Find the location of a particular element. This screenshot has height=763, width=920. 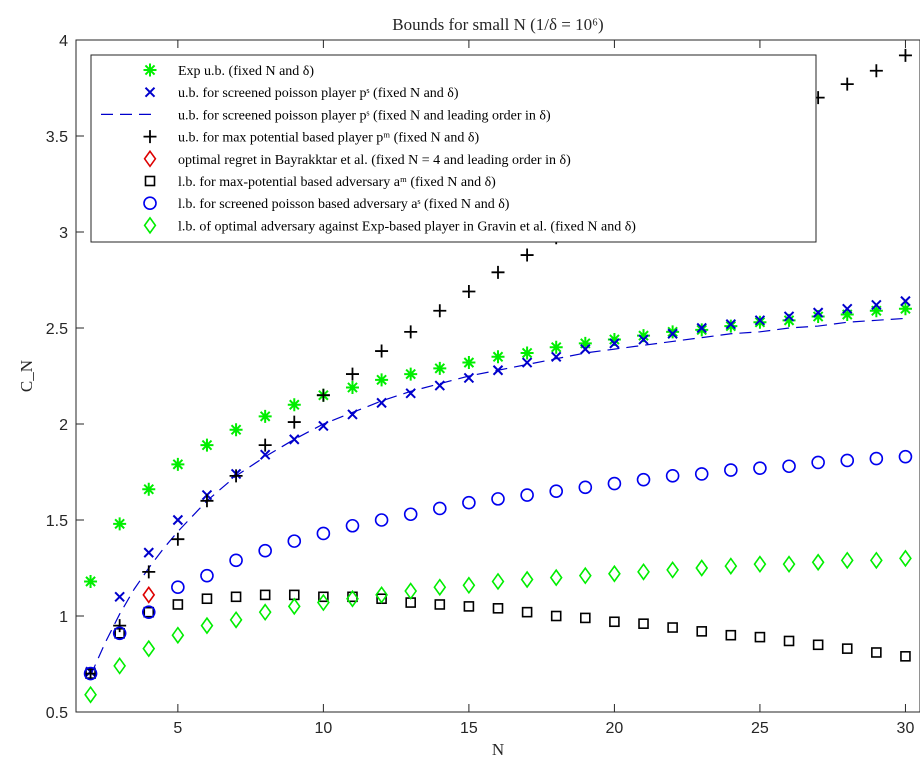

y-tick-label: 4 is located at coordinates (63, 41).